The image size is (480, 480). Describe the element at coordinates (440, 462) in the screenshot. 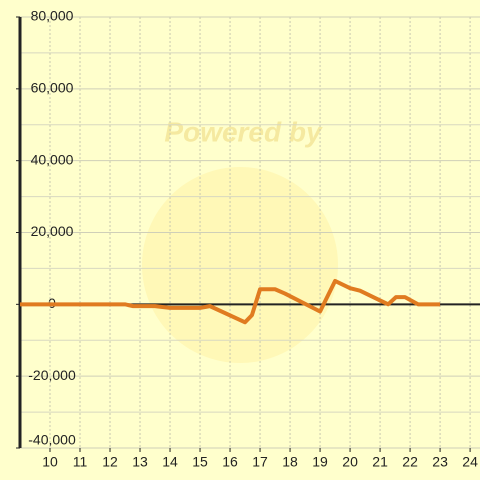

I see `x-tick-label: 23` at that location.